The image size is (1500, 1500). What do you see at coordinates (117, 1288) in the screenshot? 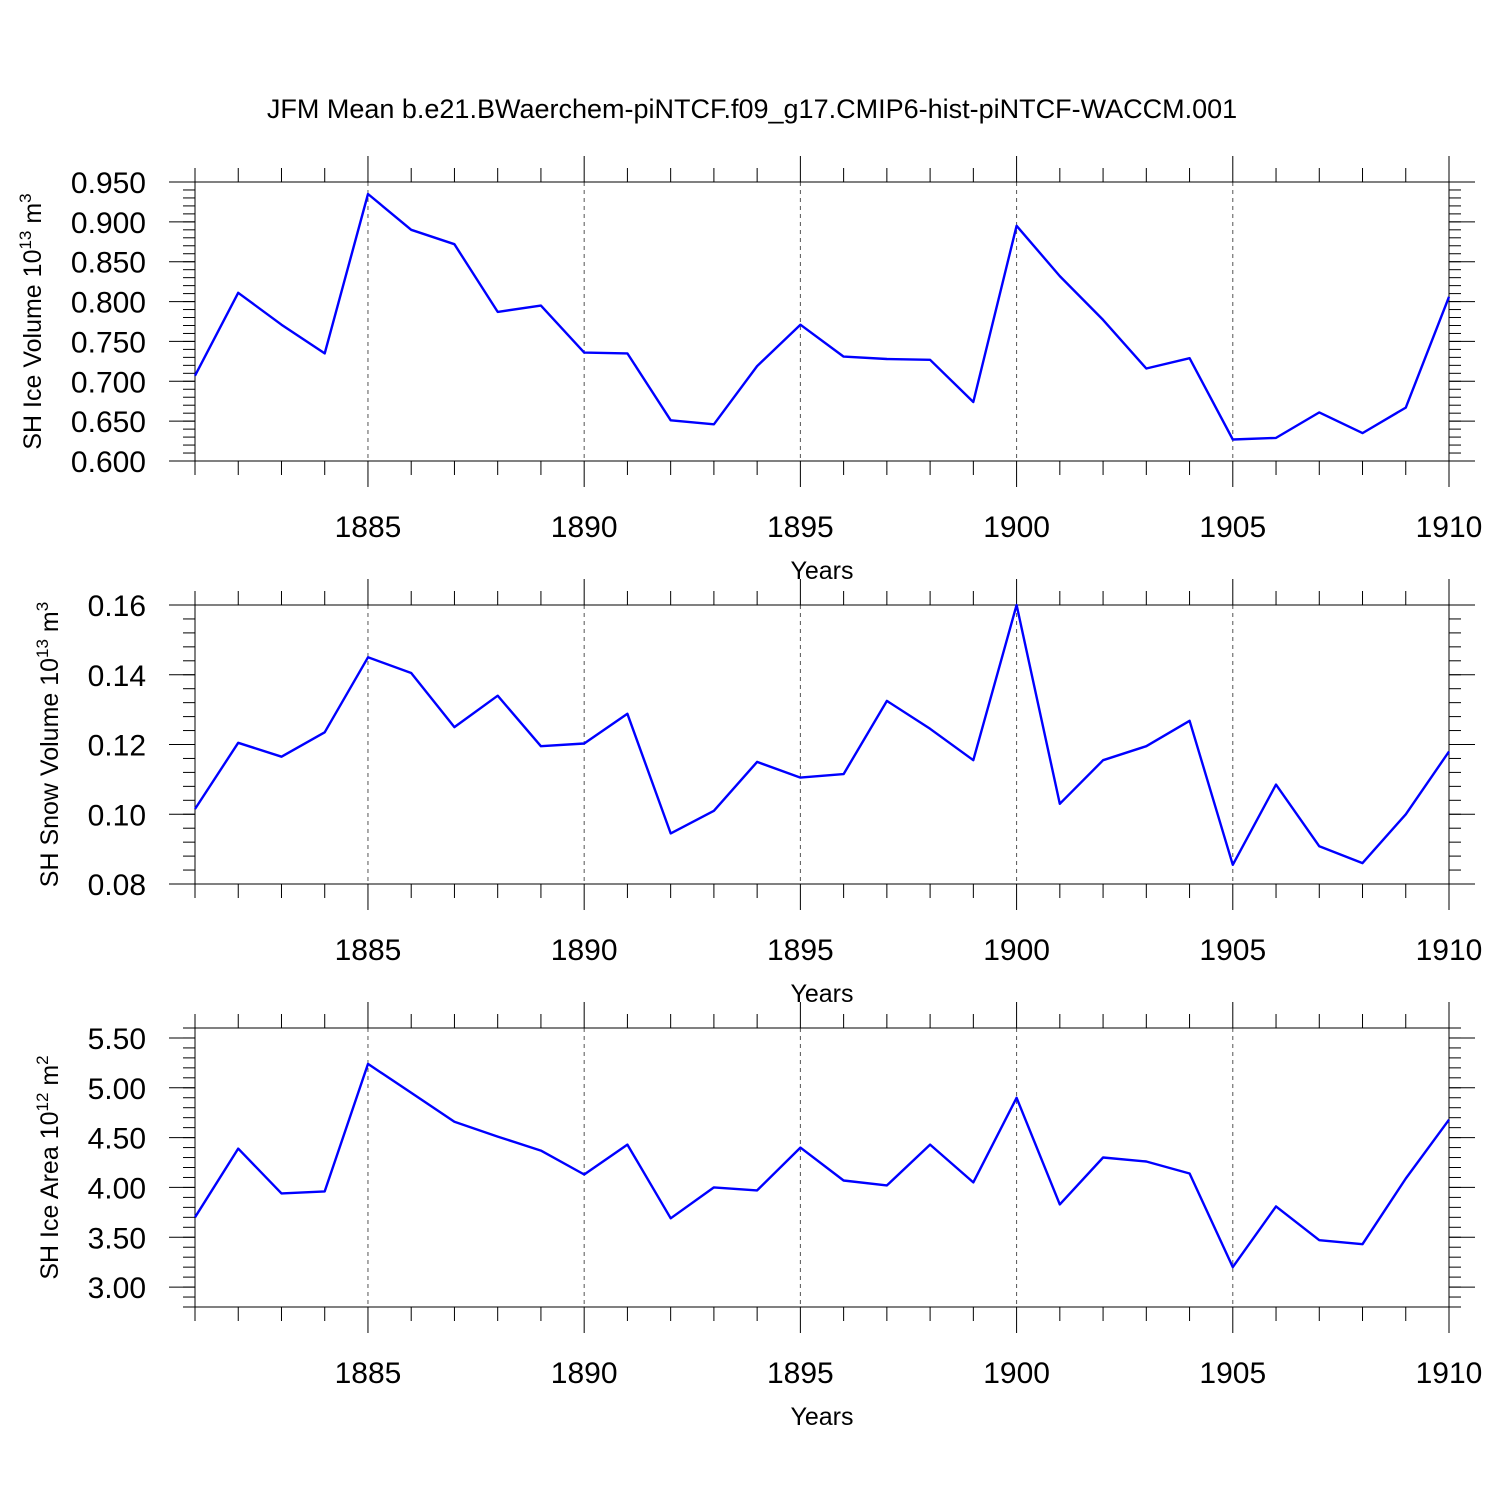
I see `y-tick-label: 3.00` at bounding box center [117, 1288].